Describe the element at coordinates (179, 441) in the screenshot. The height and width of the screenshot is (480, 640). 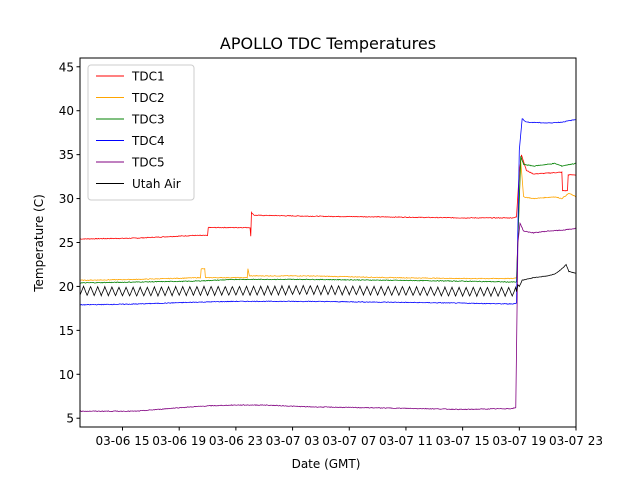
I see `x-tick-label-1: 03-06 19` at that location.